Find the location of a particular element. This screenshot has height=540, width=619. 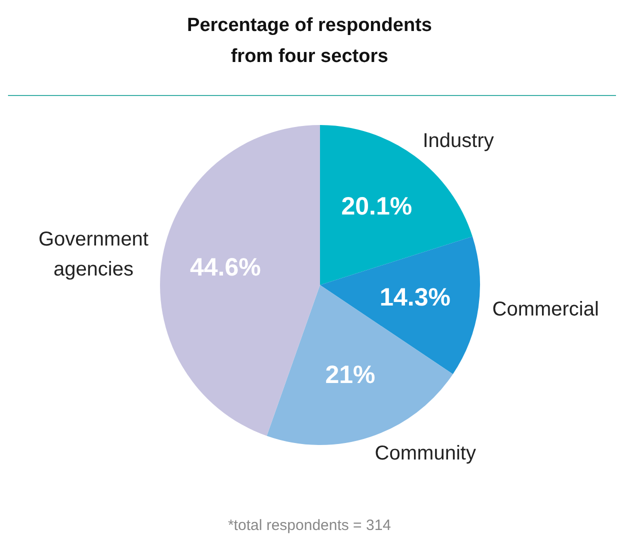

data-label: 44.6% is located at coordinates (225, 268).